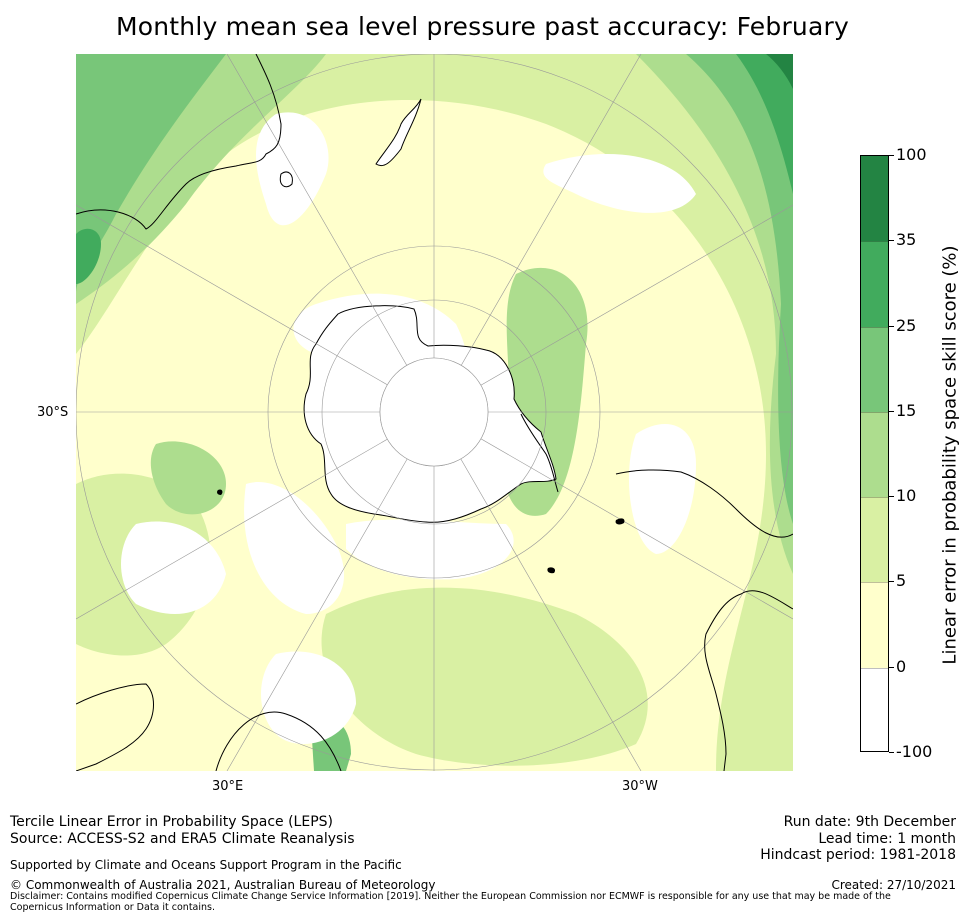 The image size is (965, 919). I want to click on colorbar-tick-label: 5, so click(901, 580).